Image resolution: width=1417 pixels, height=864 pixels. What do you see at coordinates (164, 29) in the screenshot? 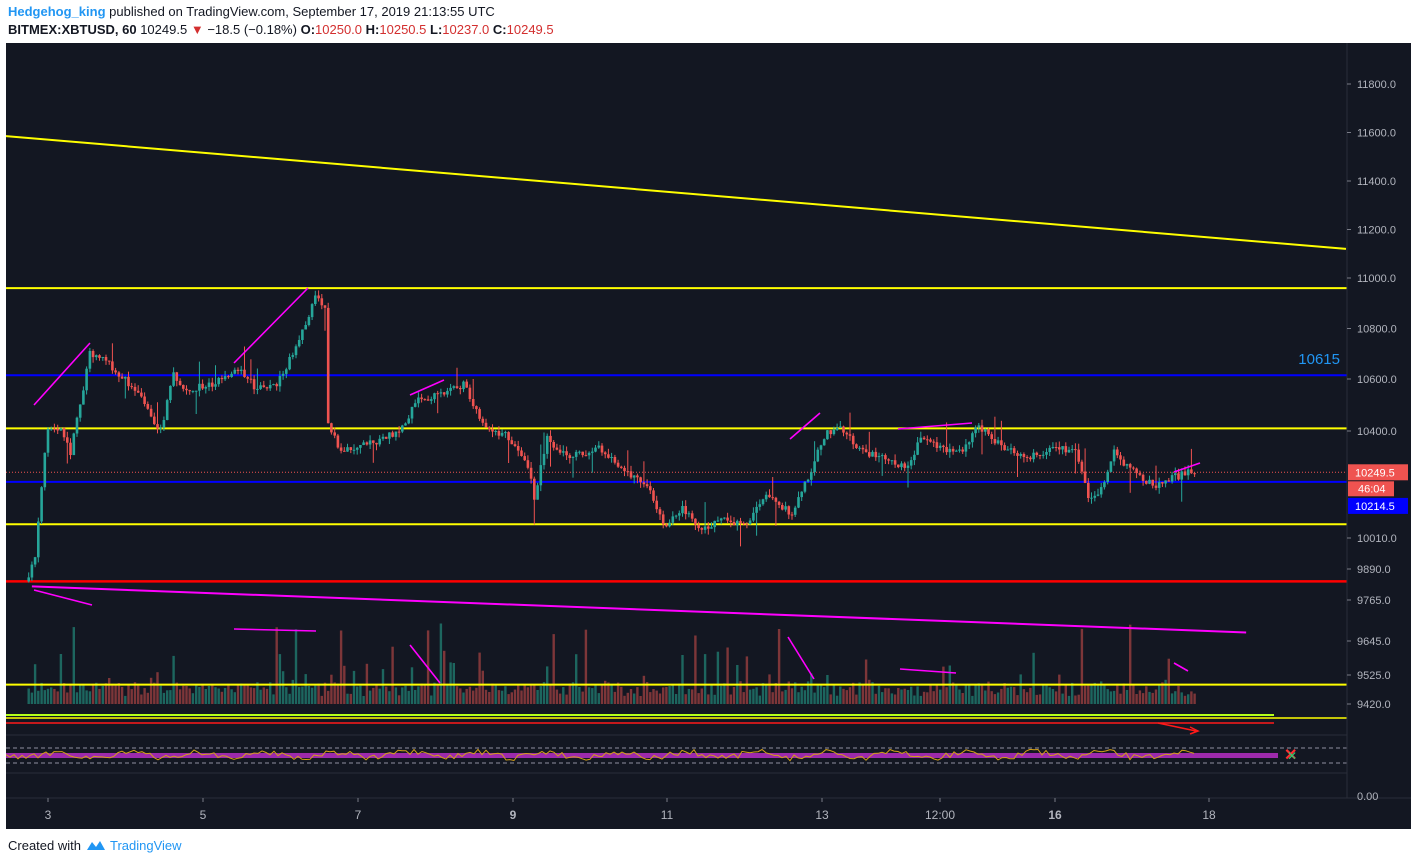
I see `last-price: 10249.5` at bounding box center [164, 29].